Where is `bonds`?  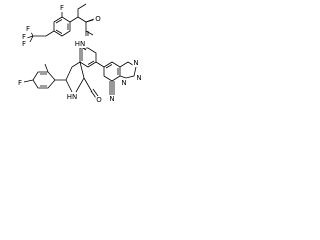
bonds is located at coordinates (80, 51).